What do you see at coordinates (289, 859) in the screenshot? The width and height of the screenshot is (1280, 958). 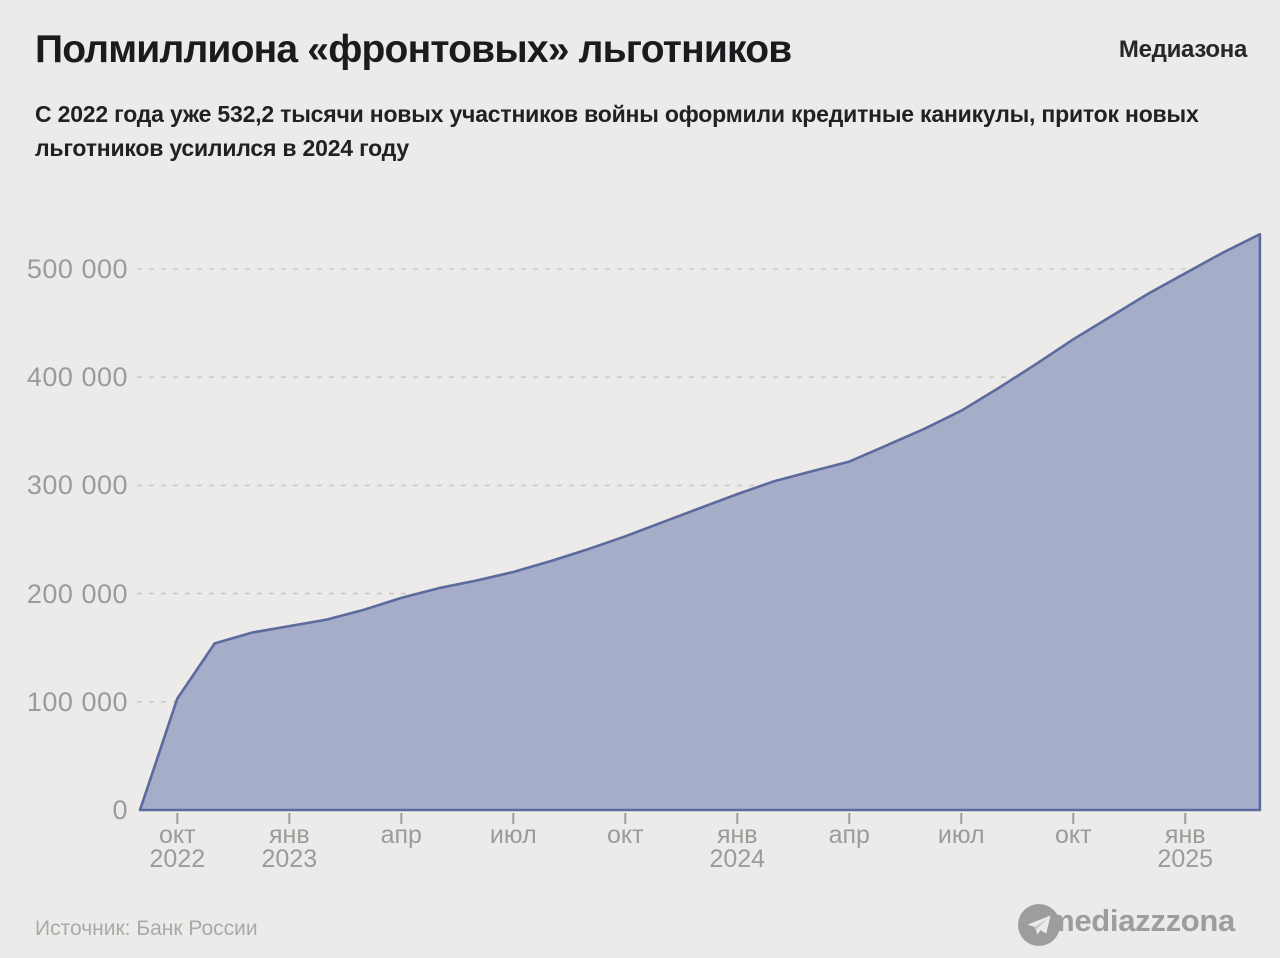 I see `x-axis-year-label: 2023` at bounding box center [289, 859].